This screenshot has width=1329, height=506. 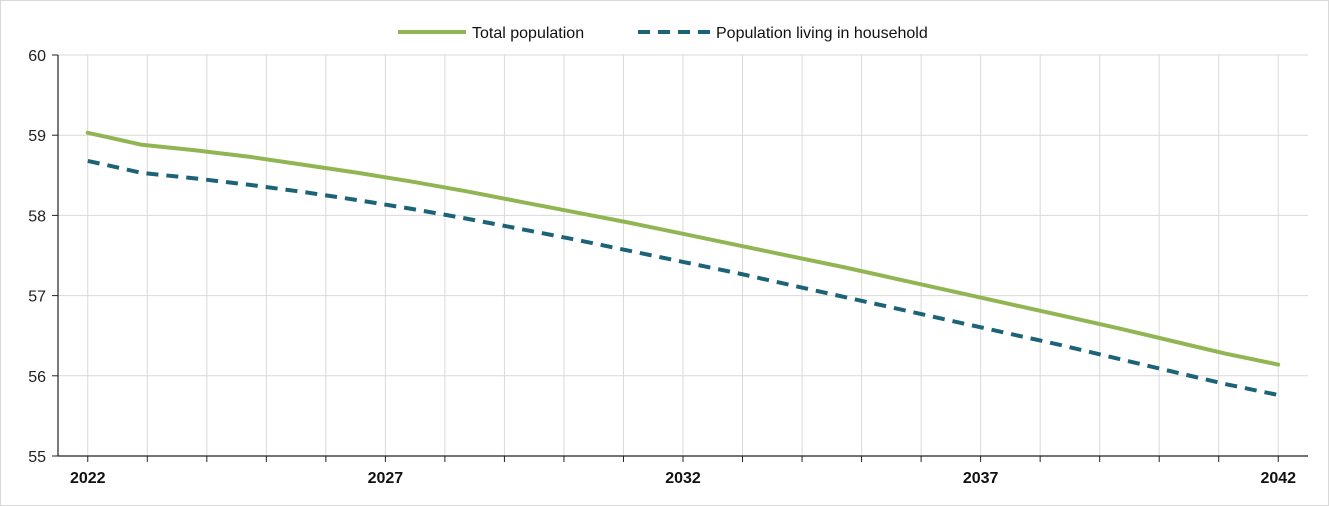 I want to click on x-tick-label: 2042, so click(x=1278, y=478).